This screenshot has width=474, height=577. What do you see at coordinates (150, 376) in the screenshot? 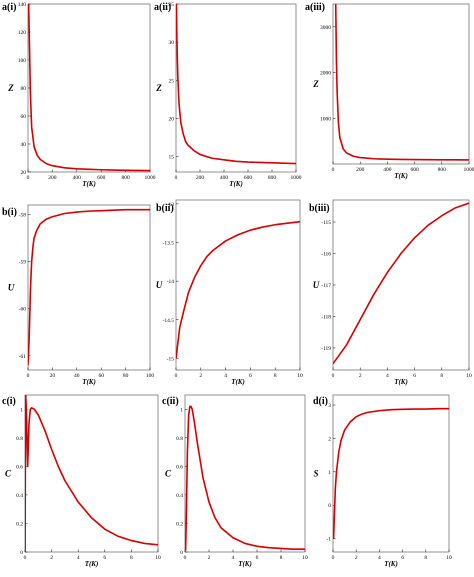
I see `x-tick-label: 100` at bounding box center [150, 376].